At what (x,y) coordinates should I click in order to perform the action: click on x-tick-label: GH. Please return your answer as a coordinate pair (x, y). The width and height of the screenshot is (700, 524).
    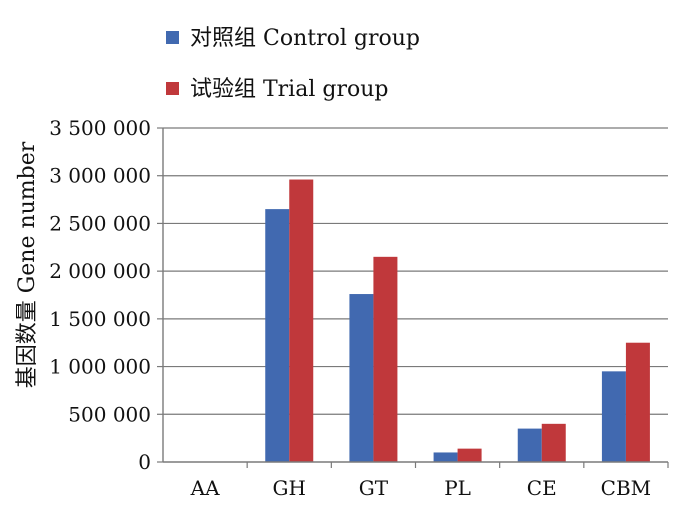
    Looking at the image, I should click on (289, 488).